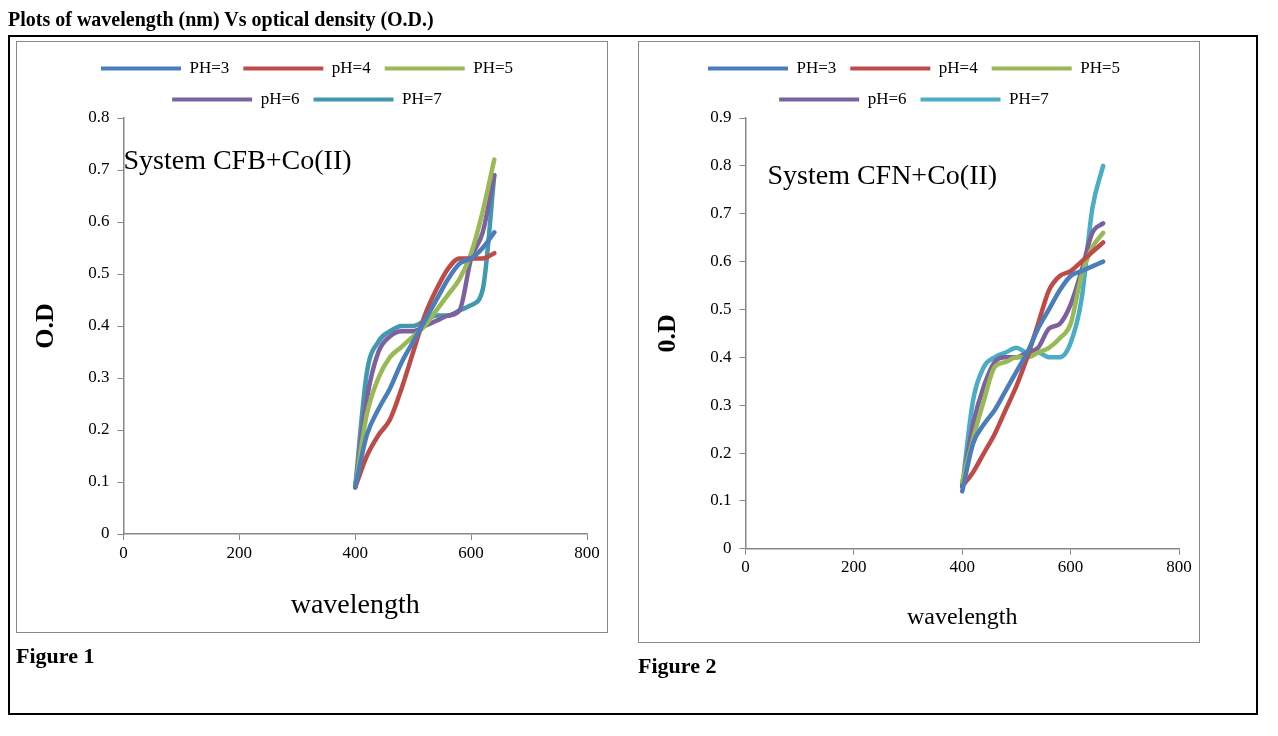 This screenshot has width=1278, height=736. I want to click on annotation: System CFB+Co(II), so click(237, 160).